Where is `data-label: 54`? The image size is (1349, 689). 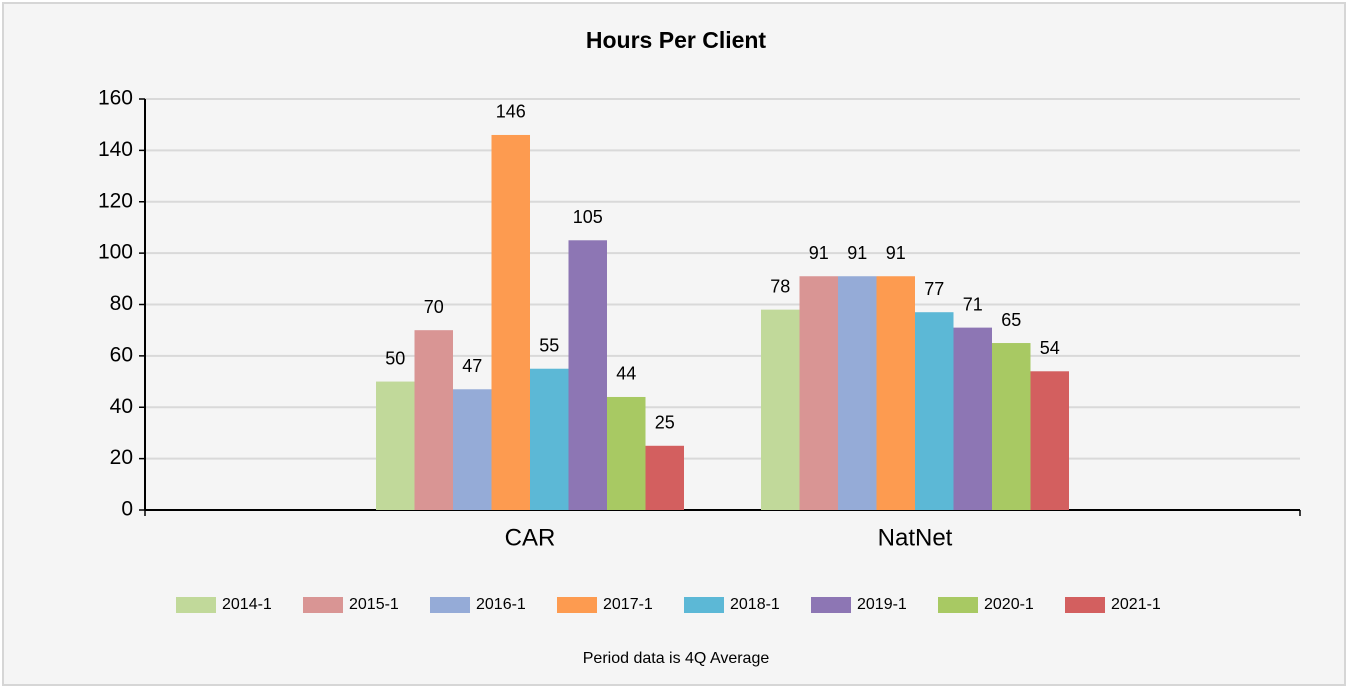 data-label: 54 is located at coordinates (1050, 348).